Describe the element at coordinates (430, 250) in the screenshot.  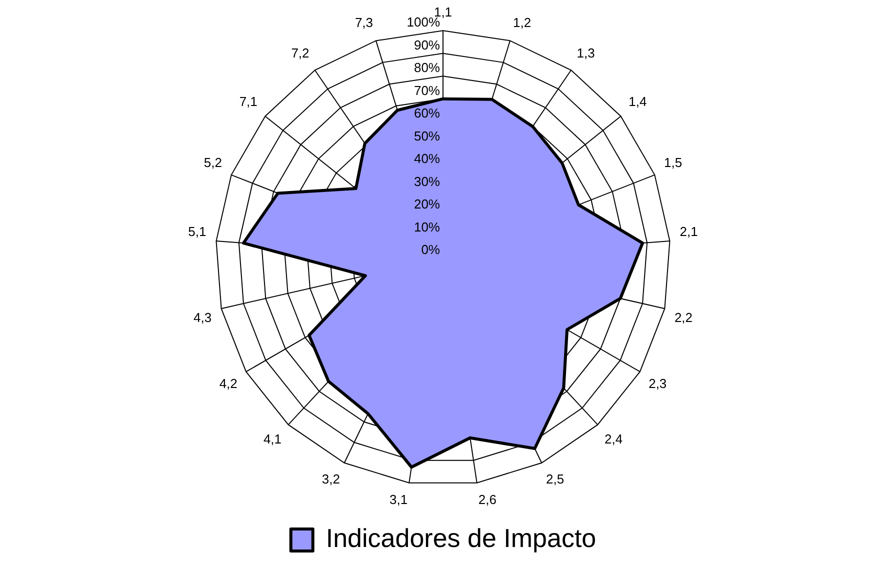
I see `y-tick-label: 0%` at that location.